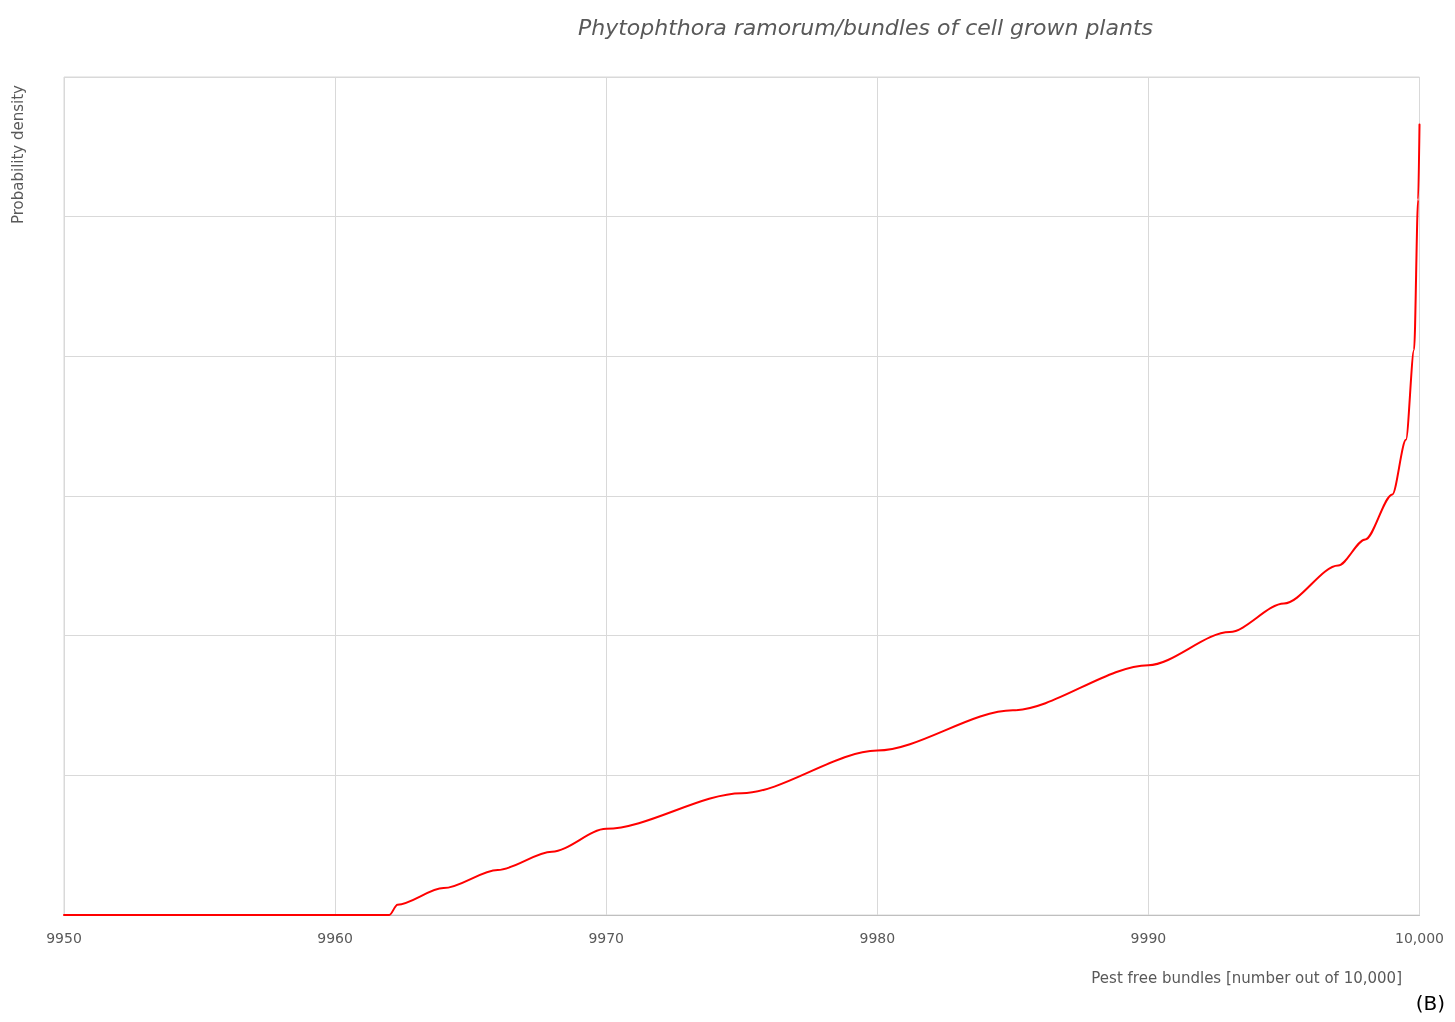 Image resolution: width=1455 pixels, height=1022 pixels. I want to click on x-tick-label: 9950, so click(64, 938).